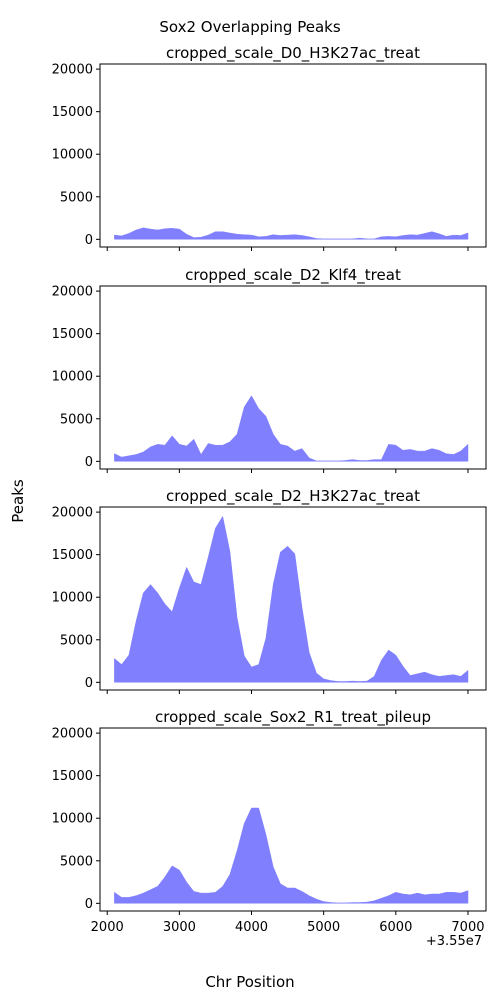 This screenshot has height=1000, width=500. Describe the element at coordinates (293, 496) in the screenshot. I see `subplot-title: cropped_scale_D2_H3K27ac_treat` at that location.